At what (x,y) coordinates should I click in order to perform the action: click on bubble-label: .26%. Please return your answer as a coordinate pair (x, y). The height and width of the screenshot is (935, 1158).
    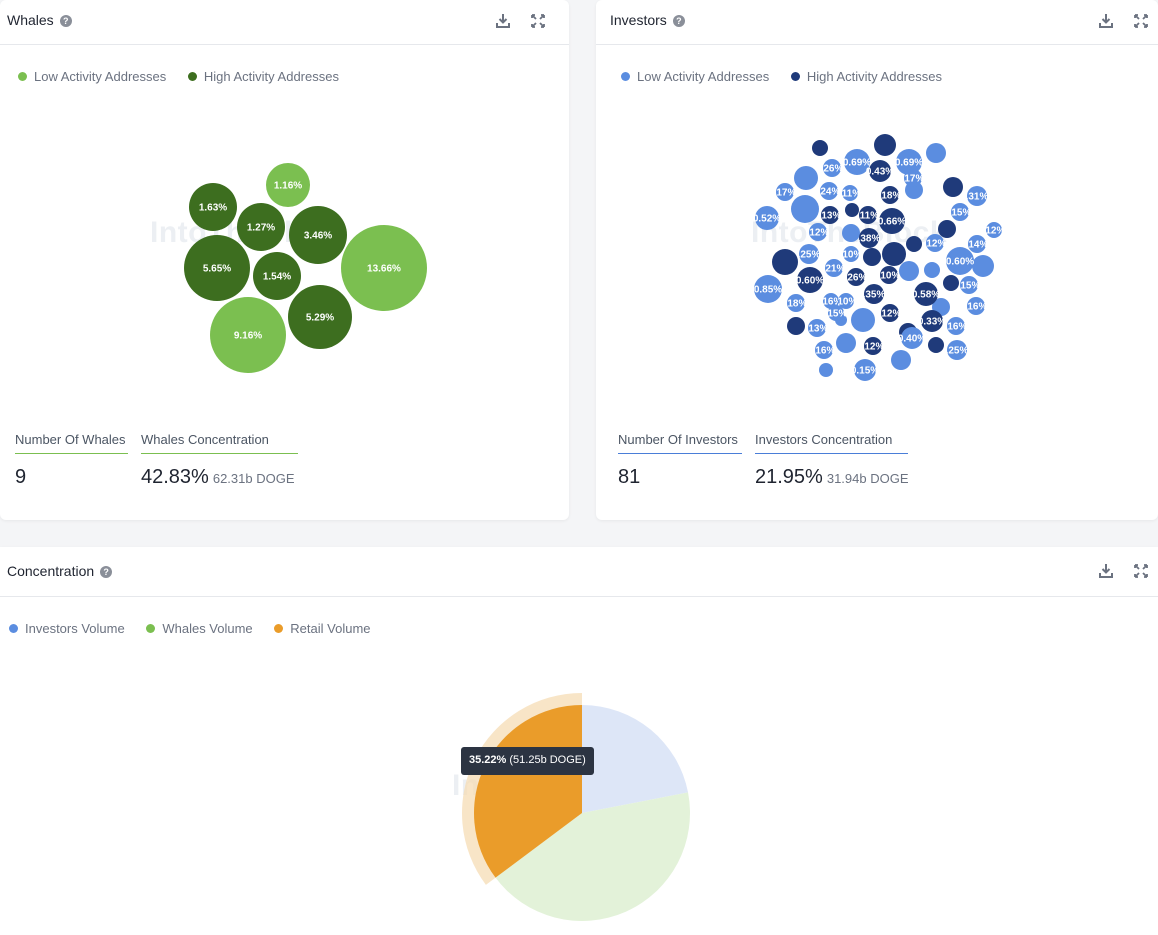
    Looking at the image, I should click on (832, 169).